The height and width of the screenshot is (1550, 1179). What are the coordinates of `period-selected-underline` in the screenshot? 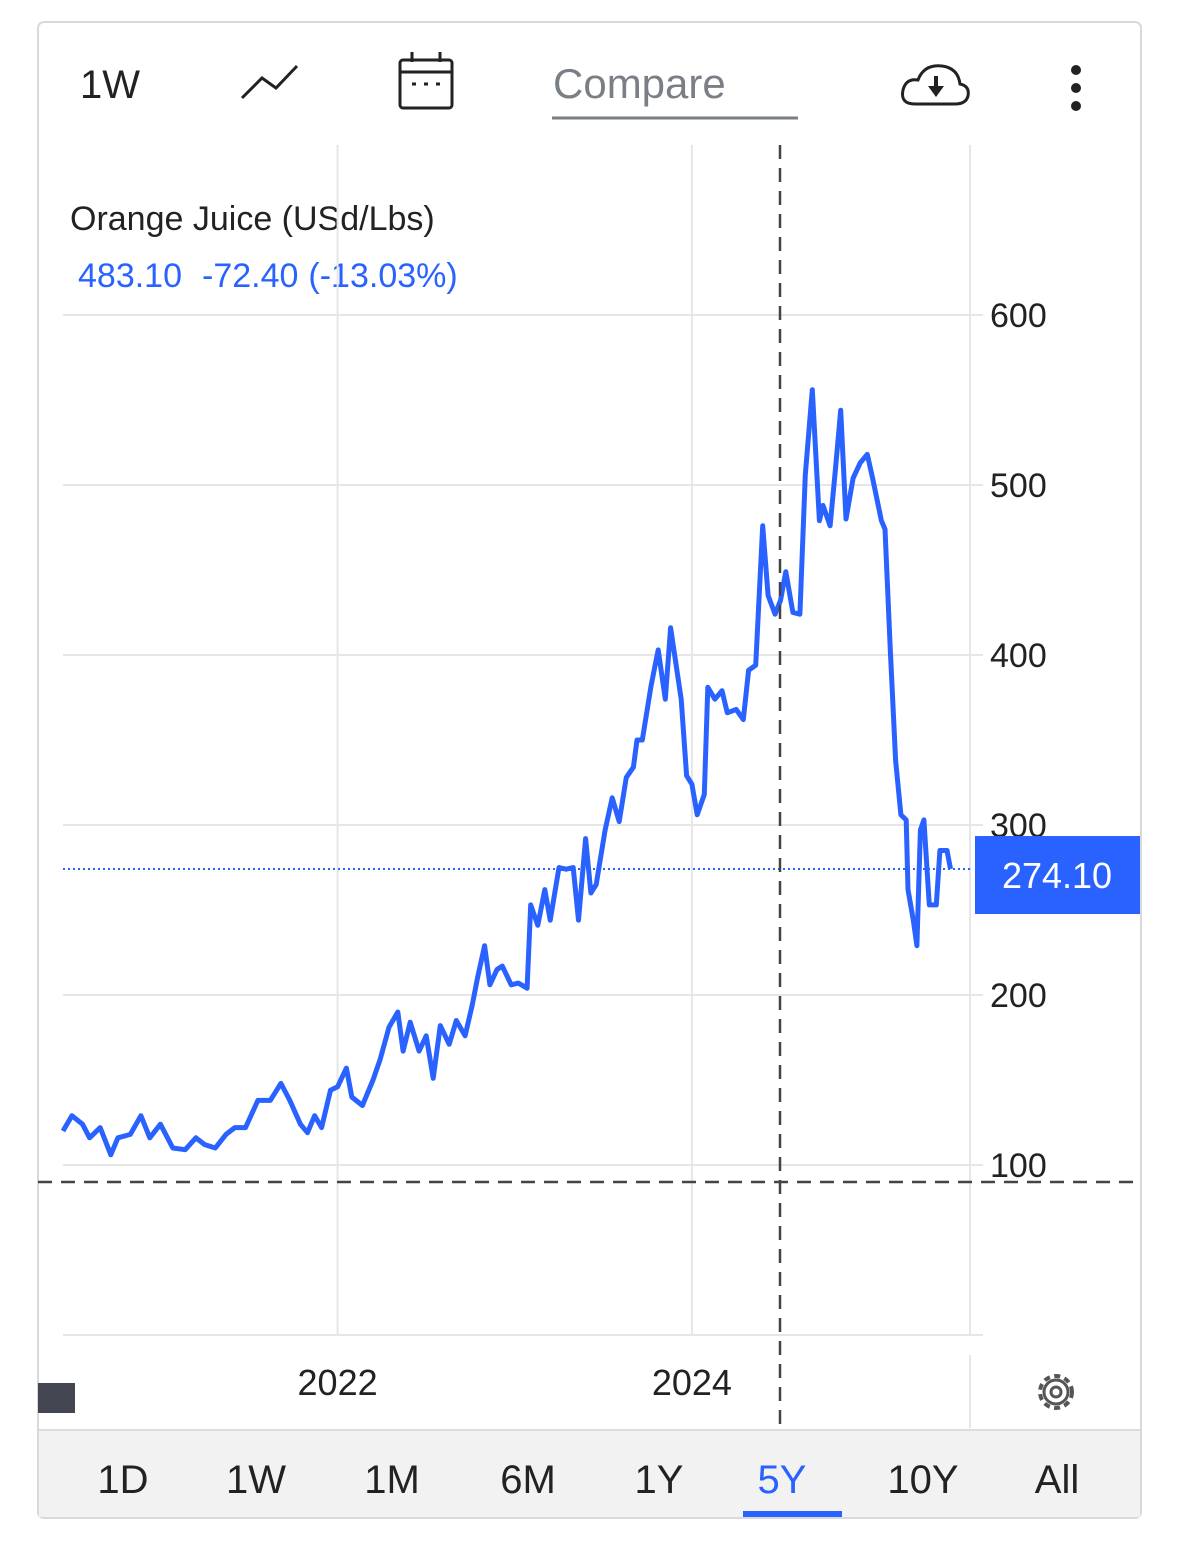 It's located at (792, 1514).